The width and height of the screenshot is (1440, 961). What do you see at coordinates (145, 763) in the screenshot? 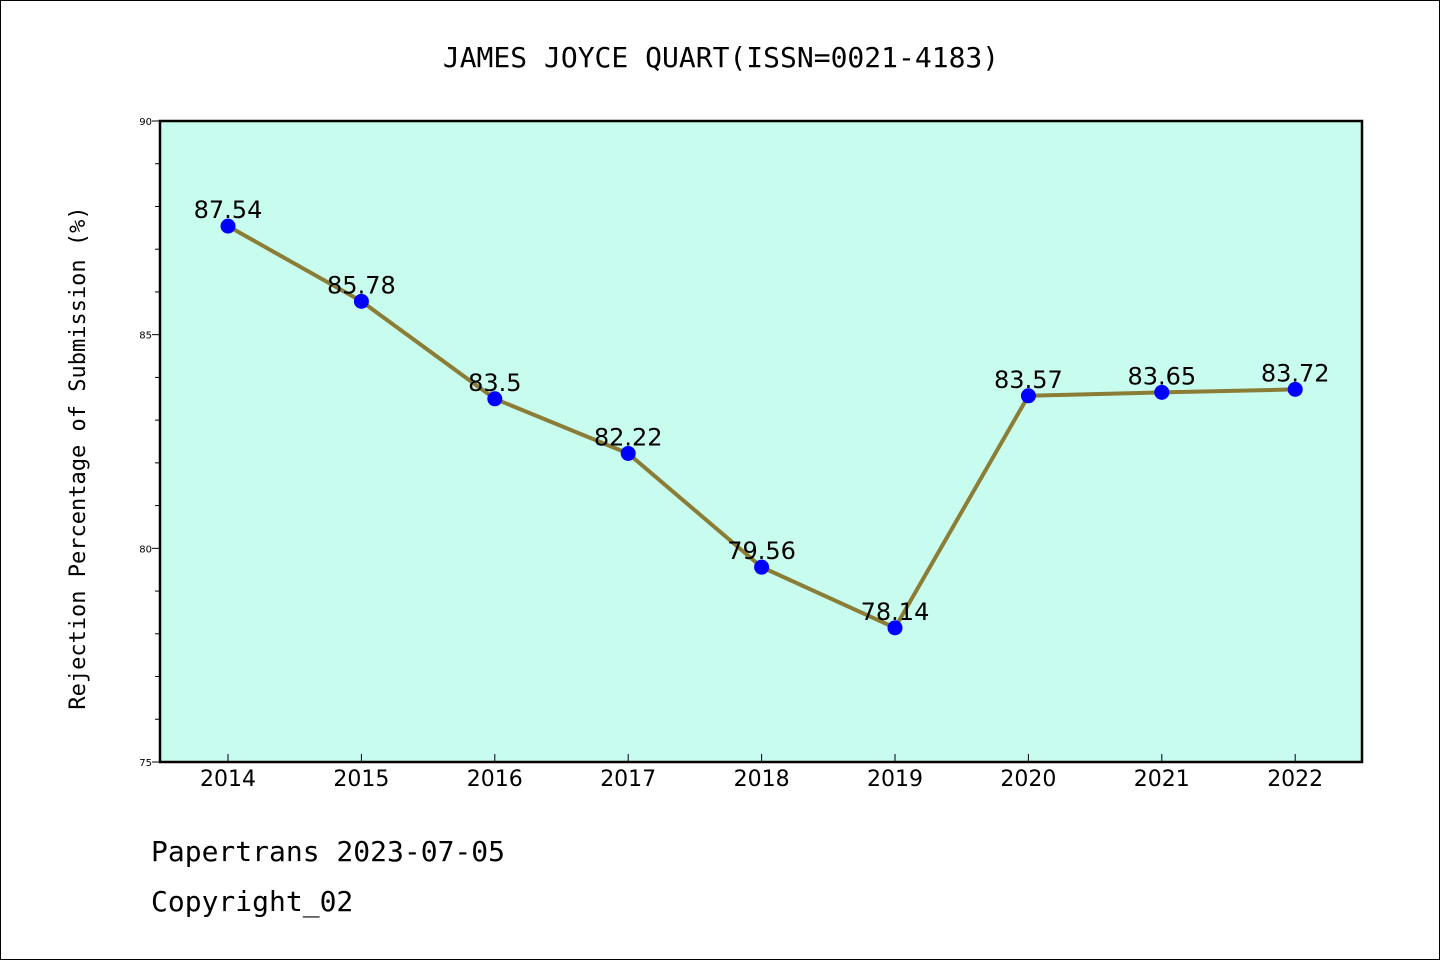
I see `y-tick-label: 75` at bounding box center [145, 763].